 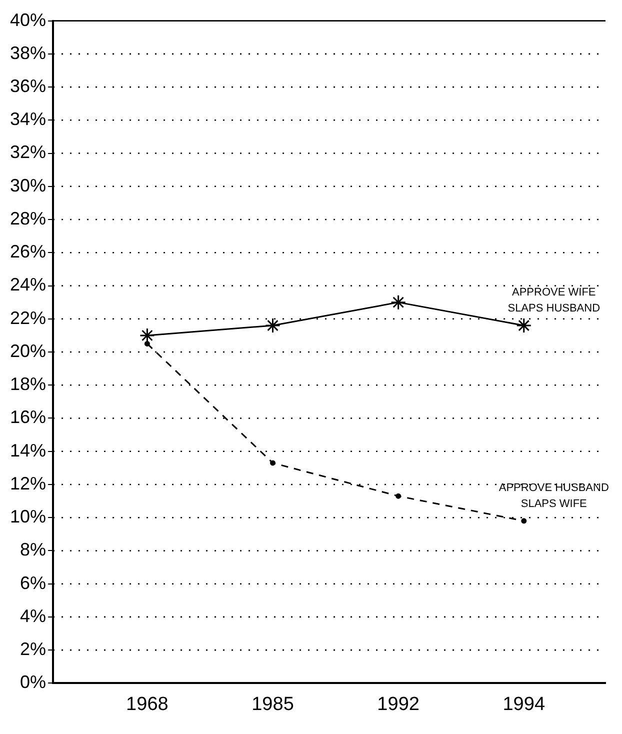 What do you see at coordinates (28, 417) in the screenshot?
I see `y-tick-label: 16%` at bounding box center [28, 417].